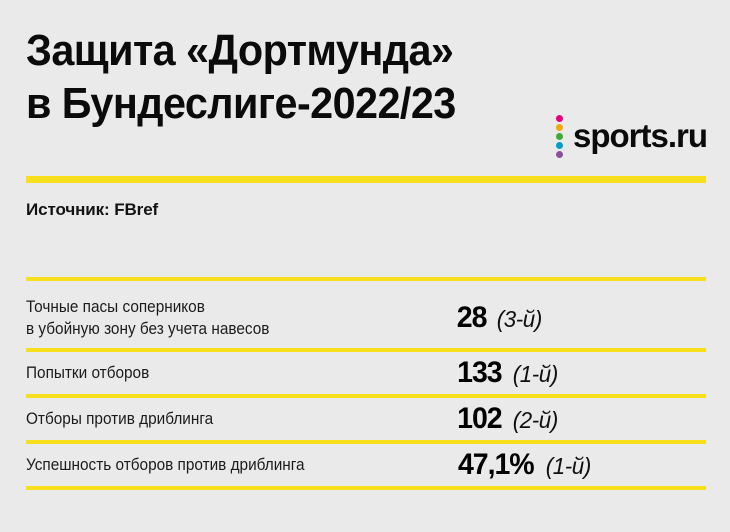  I want to click on logo-dot-magenta, so click(559, 118).